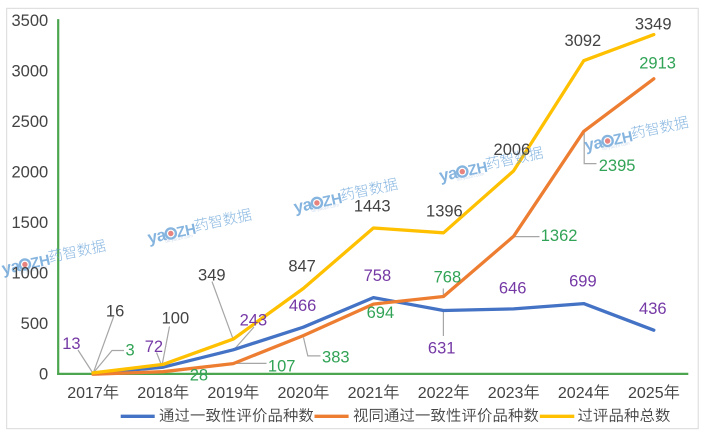 The width and height of the screenshot is (704, 443). I want to click on svg-text: 466, so click(303, 306).